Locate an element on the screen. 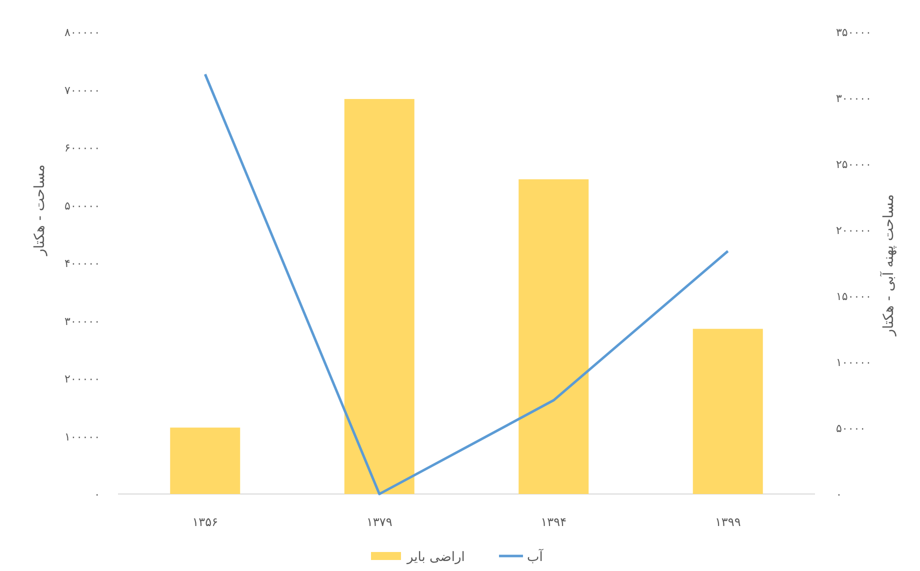 This screenshot has height=571, width=920. y2-tick-label: ۱۰۰۰۰۰ is located at coordinates (854, 362).